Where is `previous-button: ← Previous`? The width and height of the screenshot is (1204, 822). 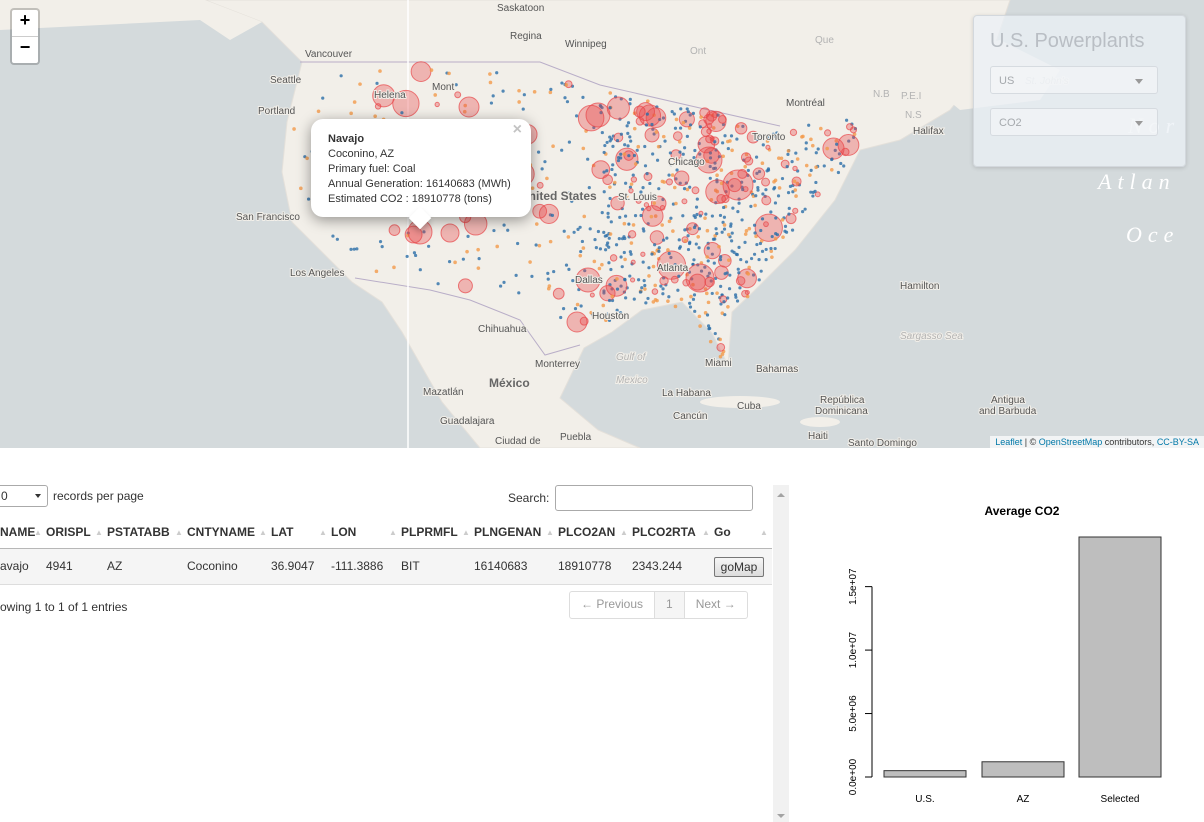
previous-button: ← Previous is located at coordinates (612, 604).